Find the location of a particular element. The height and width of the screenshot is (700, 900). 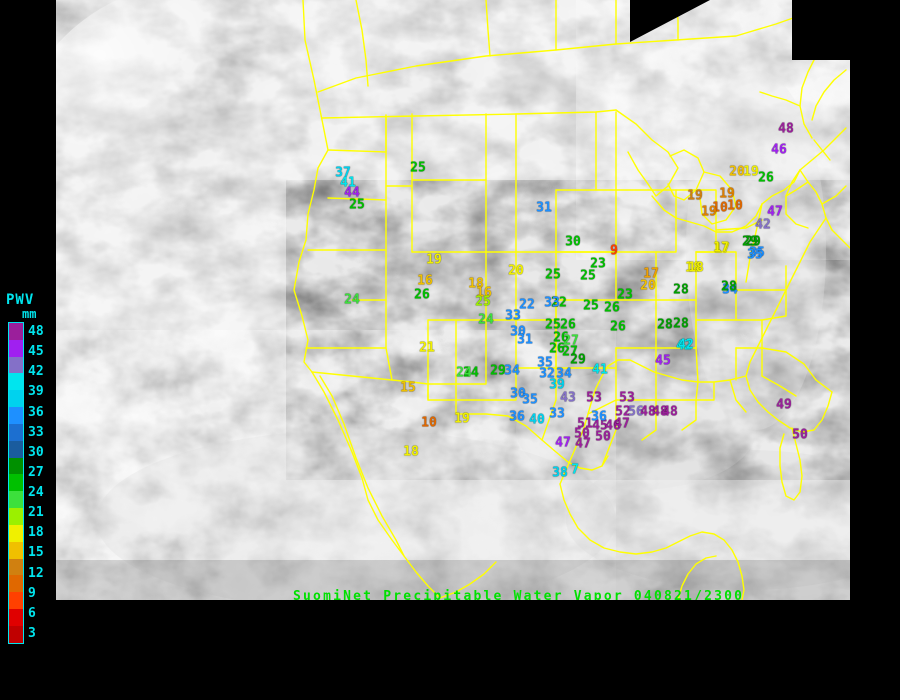

legend-tick-label: 48 is located at coordinates (36, 331).